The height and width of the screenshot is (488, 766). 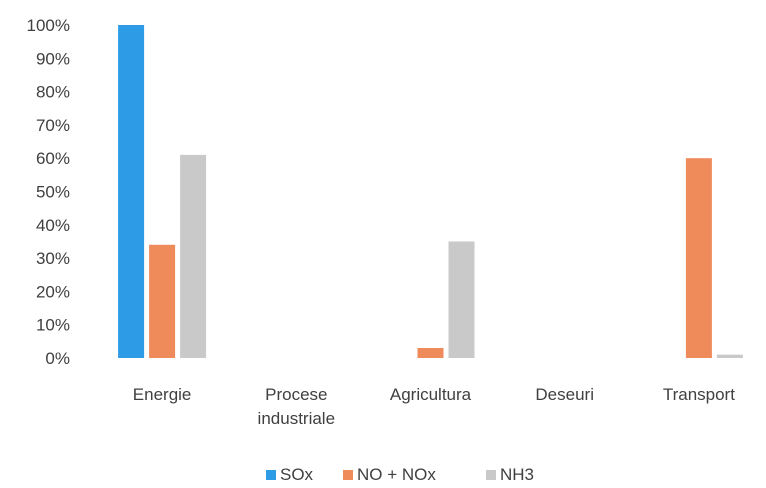 I want to click on x-category-label: Energie, so click(x=162, y=394).